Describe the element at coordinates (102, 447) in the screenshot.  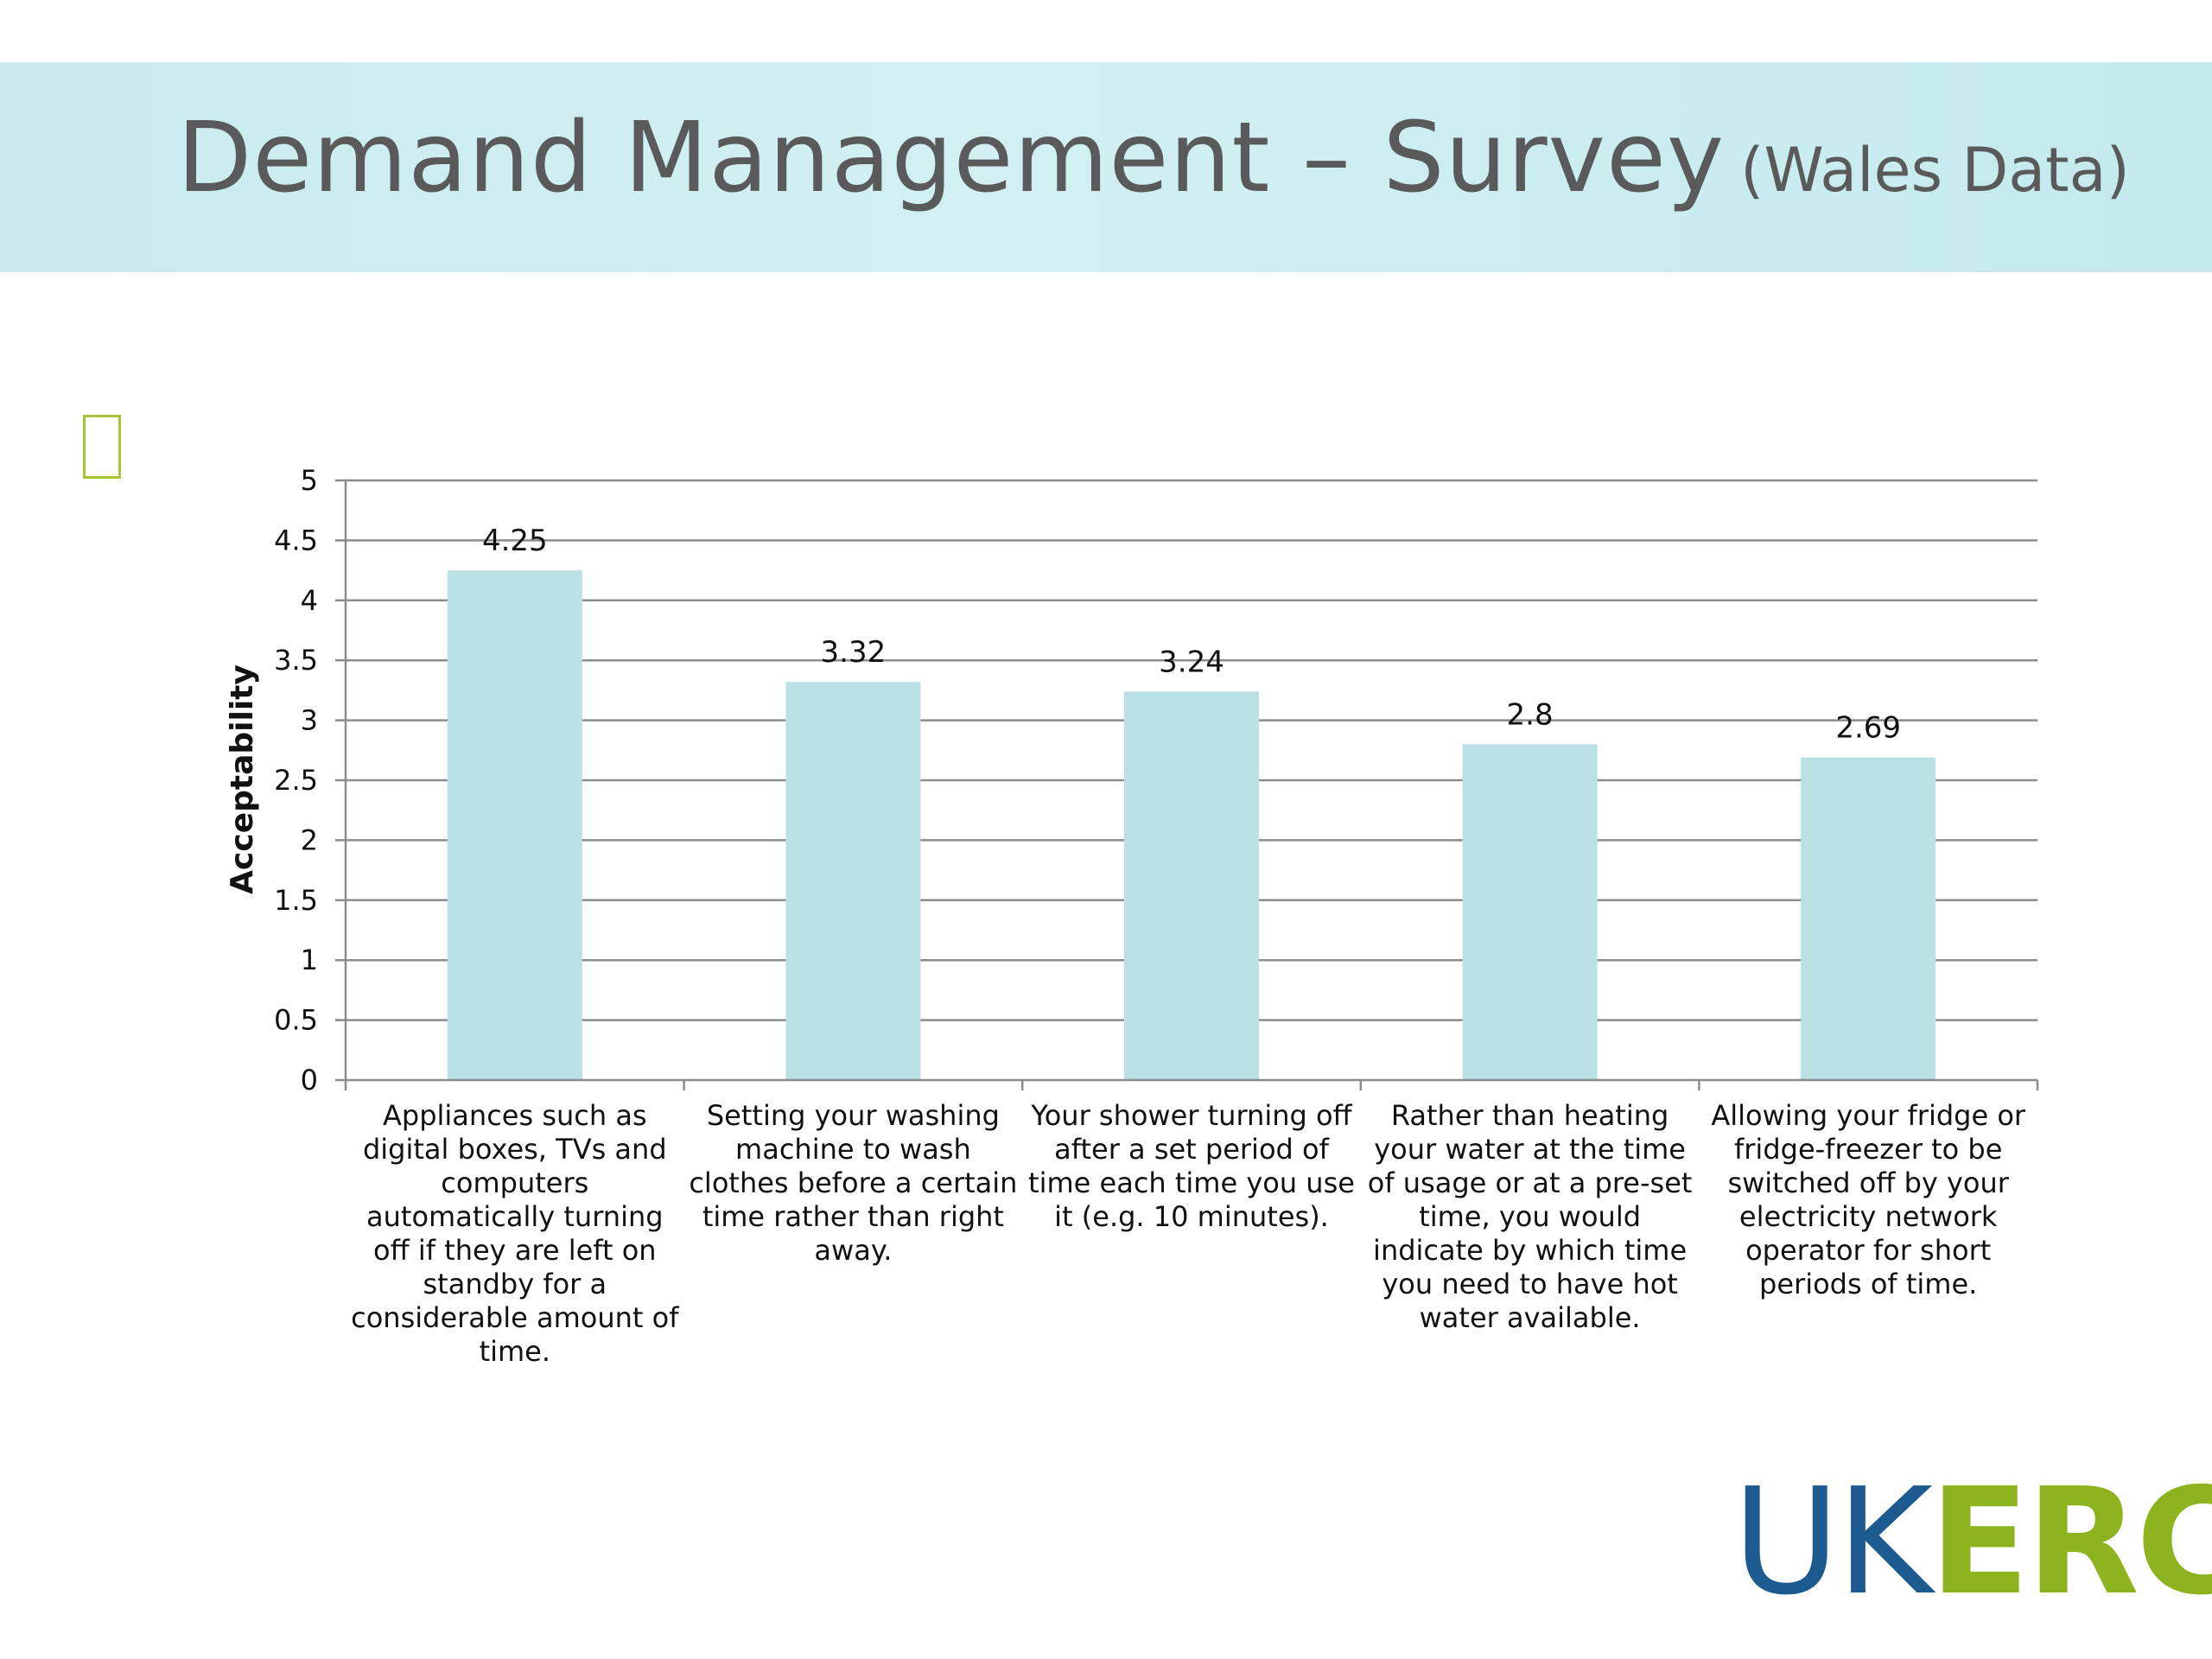
I see `bullet-square-icon` at that location.